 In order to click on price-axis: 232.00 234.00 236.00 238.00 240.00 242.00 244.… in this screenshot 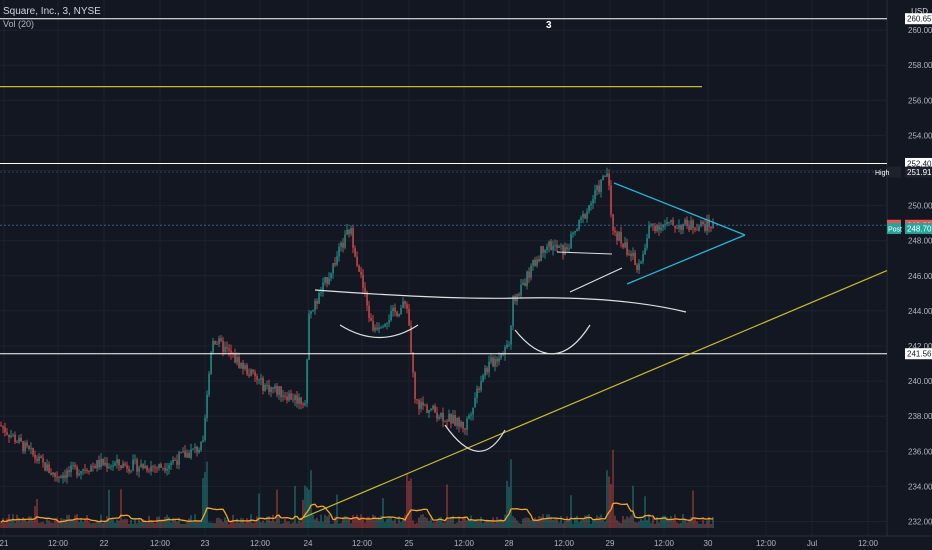, I will do `click(903, 270)`.